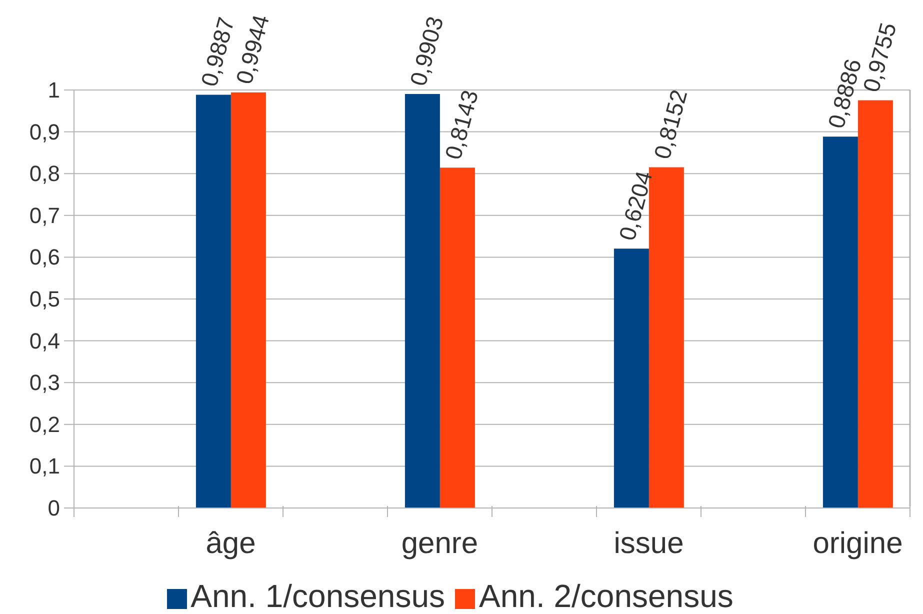 The width and height of the screenshot is (923, 614). What do you see at coordinates (231, 543) in the screenshot?
I see `x-tick-label: âge` at bounding box center [231, 543].